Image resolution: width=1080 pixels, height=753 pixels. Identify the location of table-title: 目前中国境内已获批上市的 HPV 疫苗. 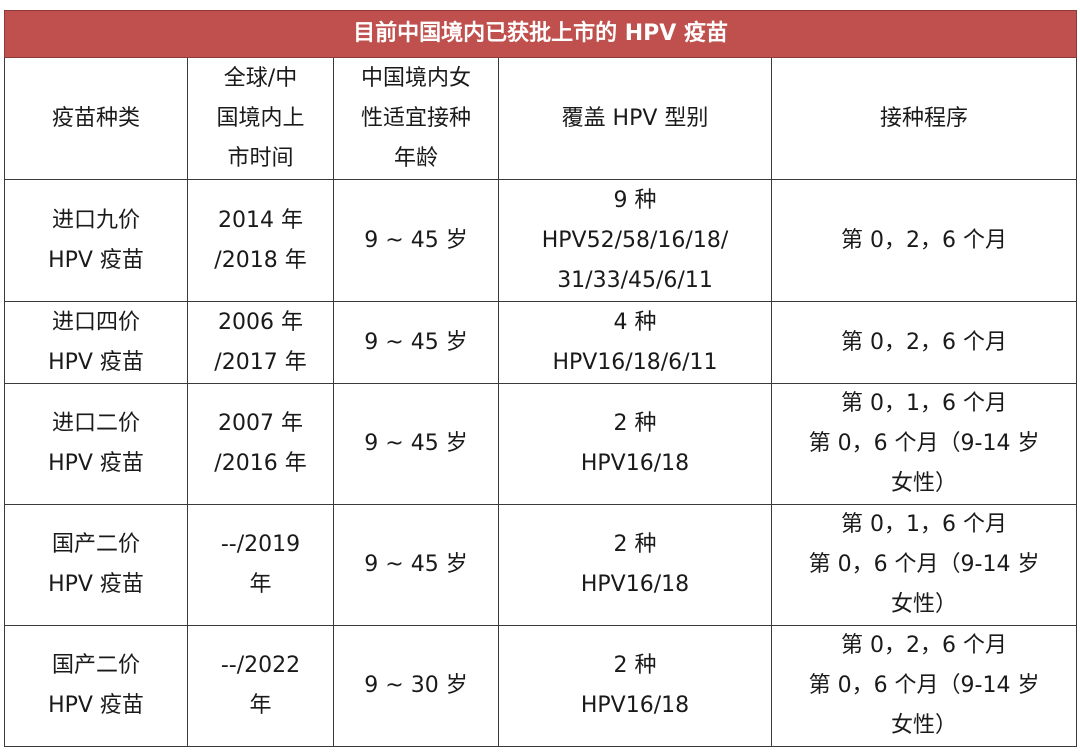
(540, 34).